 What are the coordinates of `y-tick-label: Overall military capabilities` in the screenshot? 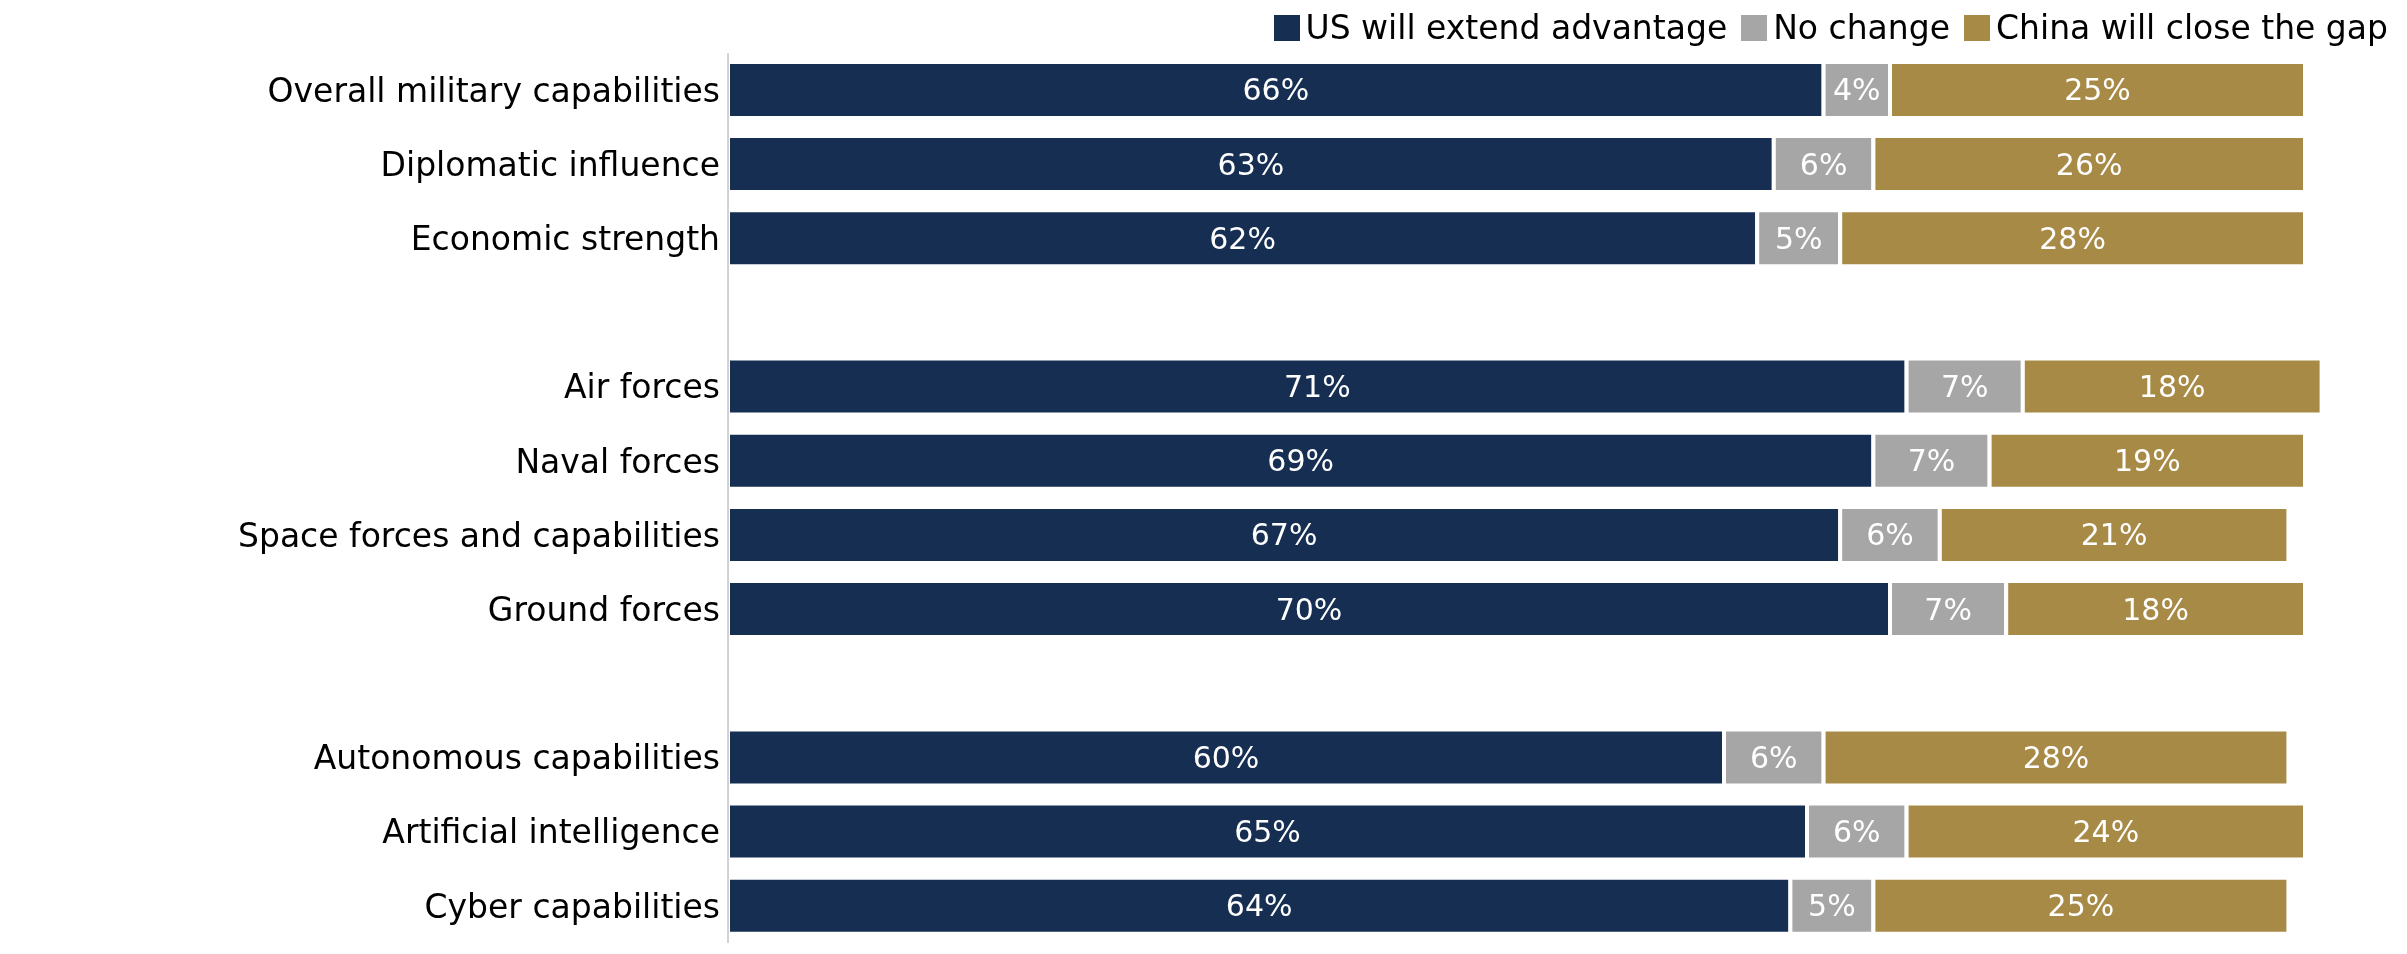 It's located at (493, 90).